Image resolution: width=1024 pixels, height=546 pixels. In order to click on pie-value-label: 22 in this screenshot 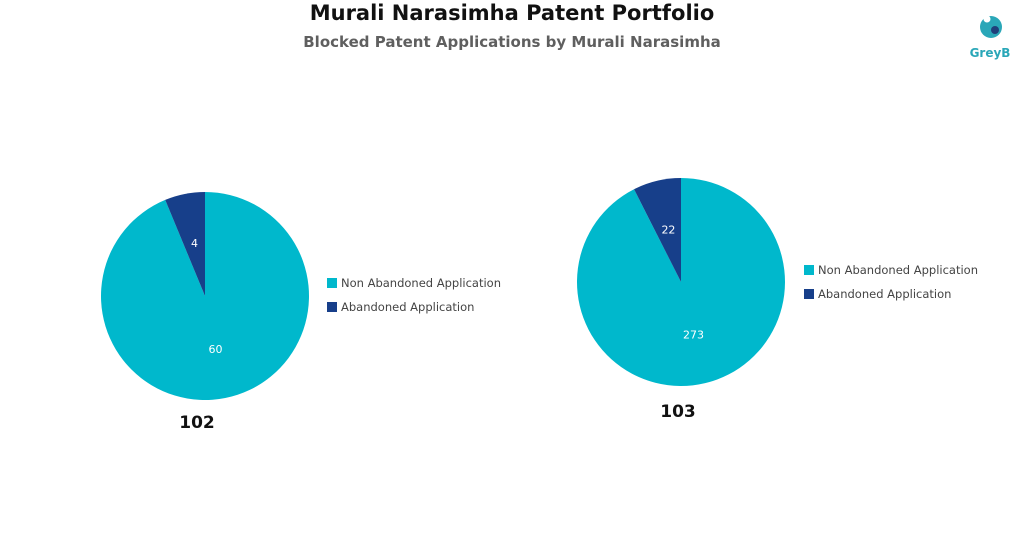, I will do `click(668, 229)`.